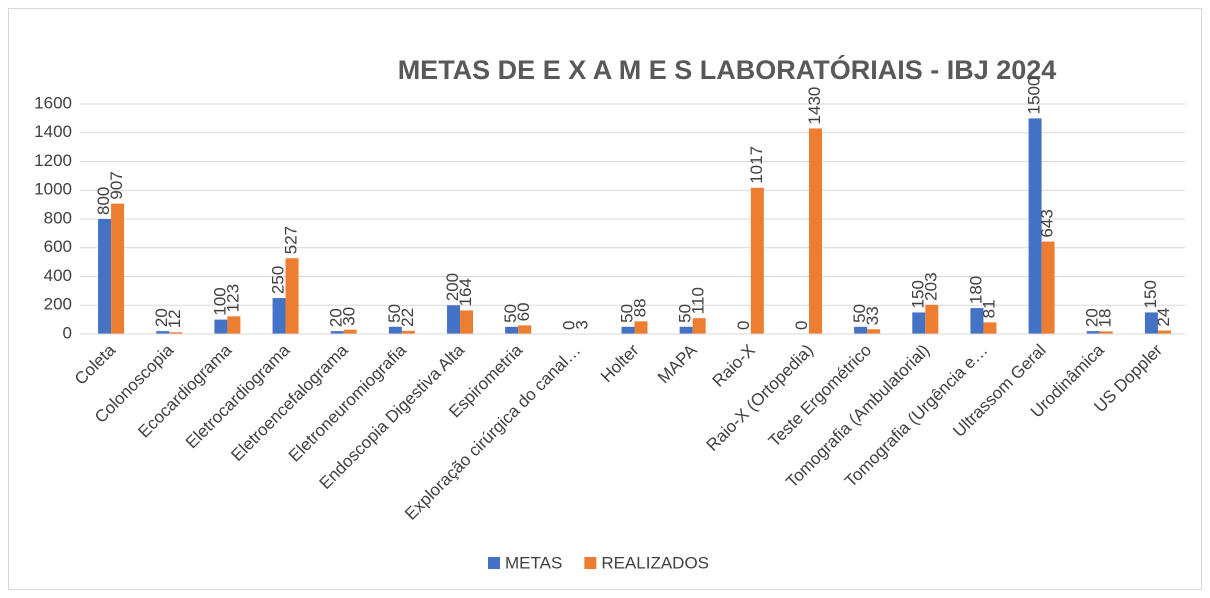 This screenshot has width=1210, height=598. I want to click on data-label: 24, so click(1163, 317).